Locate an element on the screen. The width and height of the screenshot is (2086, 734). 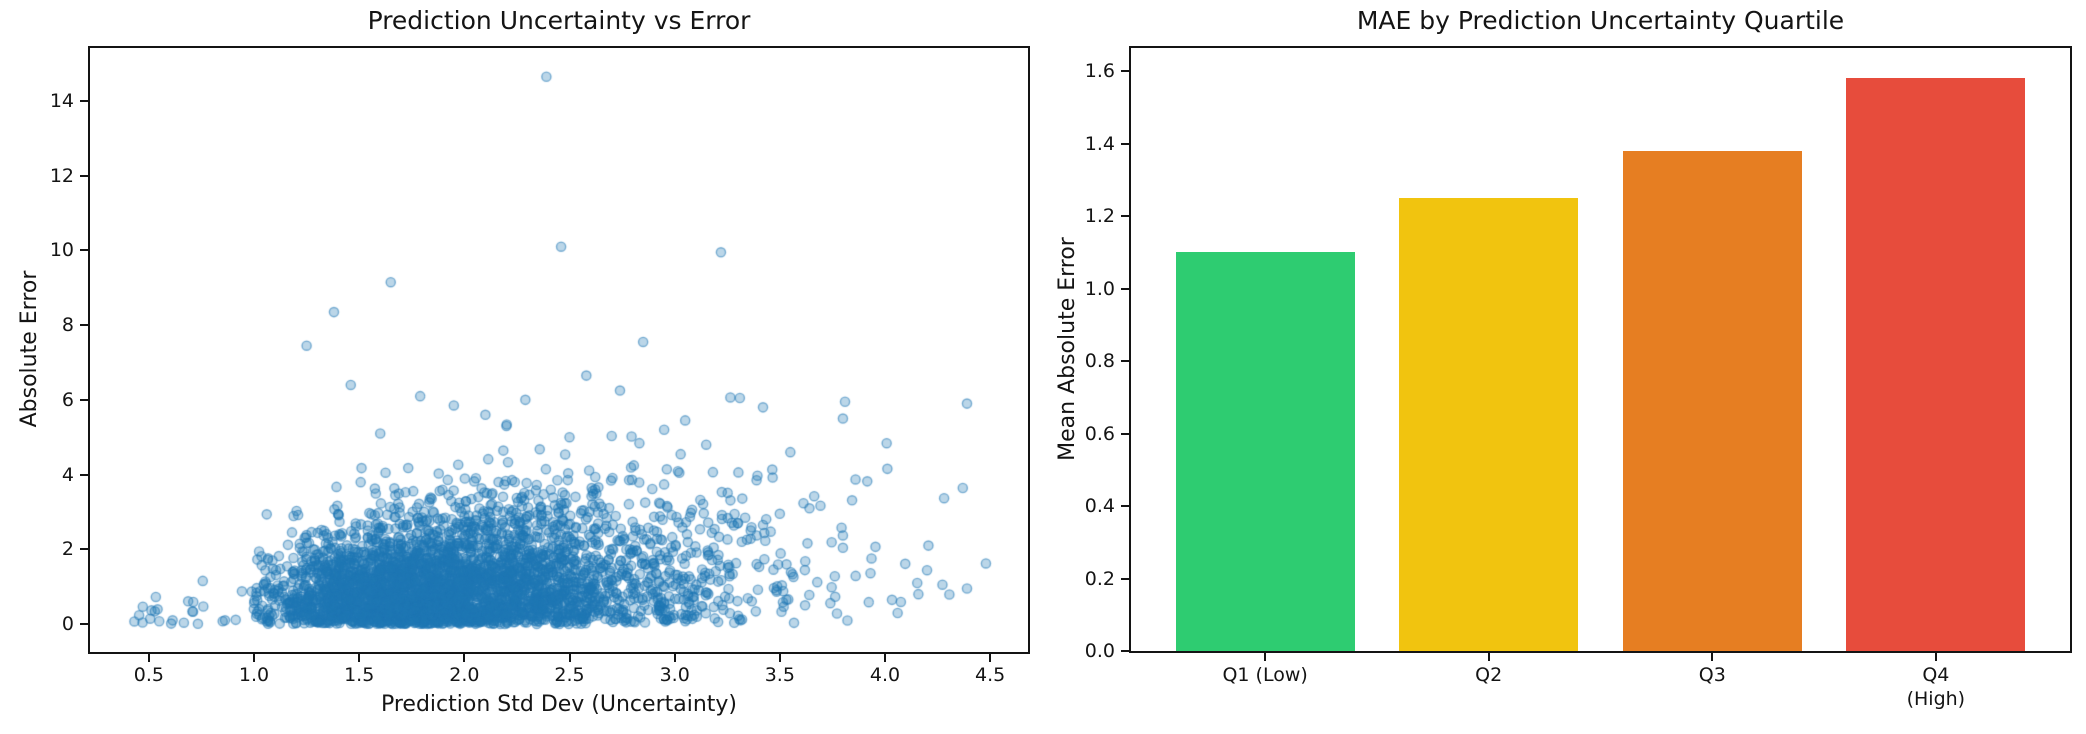
x-tick-label: 3.5 is located at coordinates (779, 675).